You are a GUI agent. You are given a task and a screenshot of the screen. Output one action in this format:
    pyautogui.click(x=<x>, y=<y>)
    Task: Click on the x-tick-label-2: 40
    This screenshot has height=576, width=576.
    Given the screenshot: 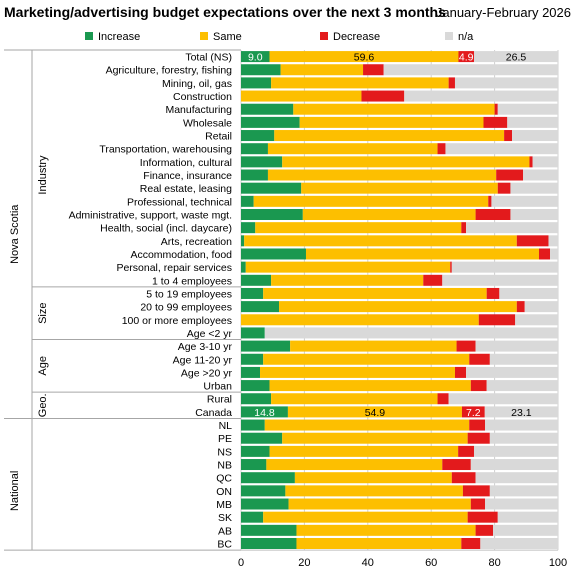 What is the action you would take?
    pyautogui.click(x=368, y=563)
    